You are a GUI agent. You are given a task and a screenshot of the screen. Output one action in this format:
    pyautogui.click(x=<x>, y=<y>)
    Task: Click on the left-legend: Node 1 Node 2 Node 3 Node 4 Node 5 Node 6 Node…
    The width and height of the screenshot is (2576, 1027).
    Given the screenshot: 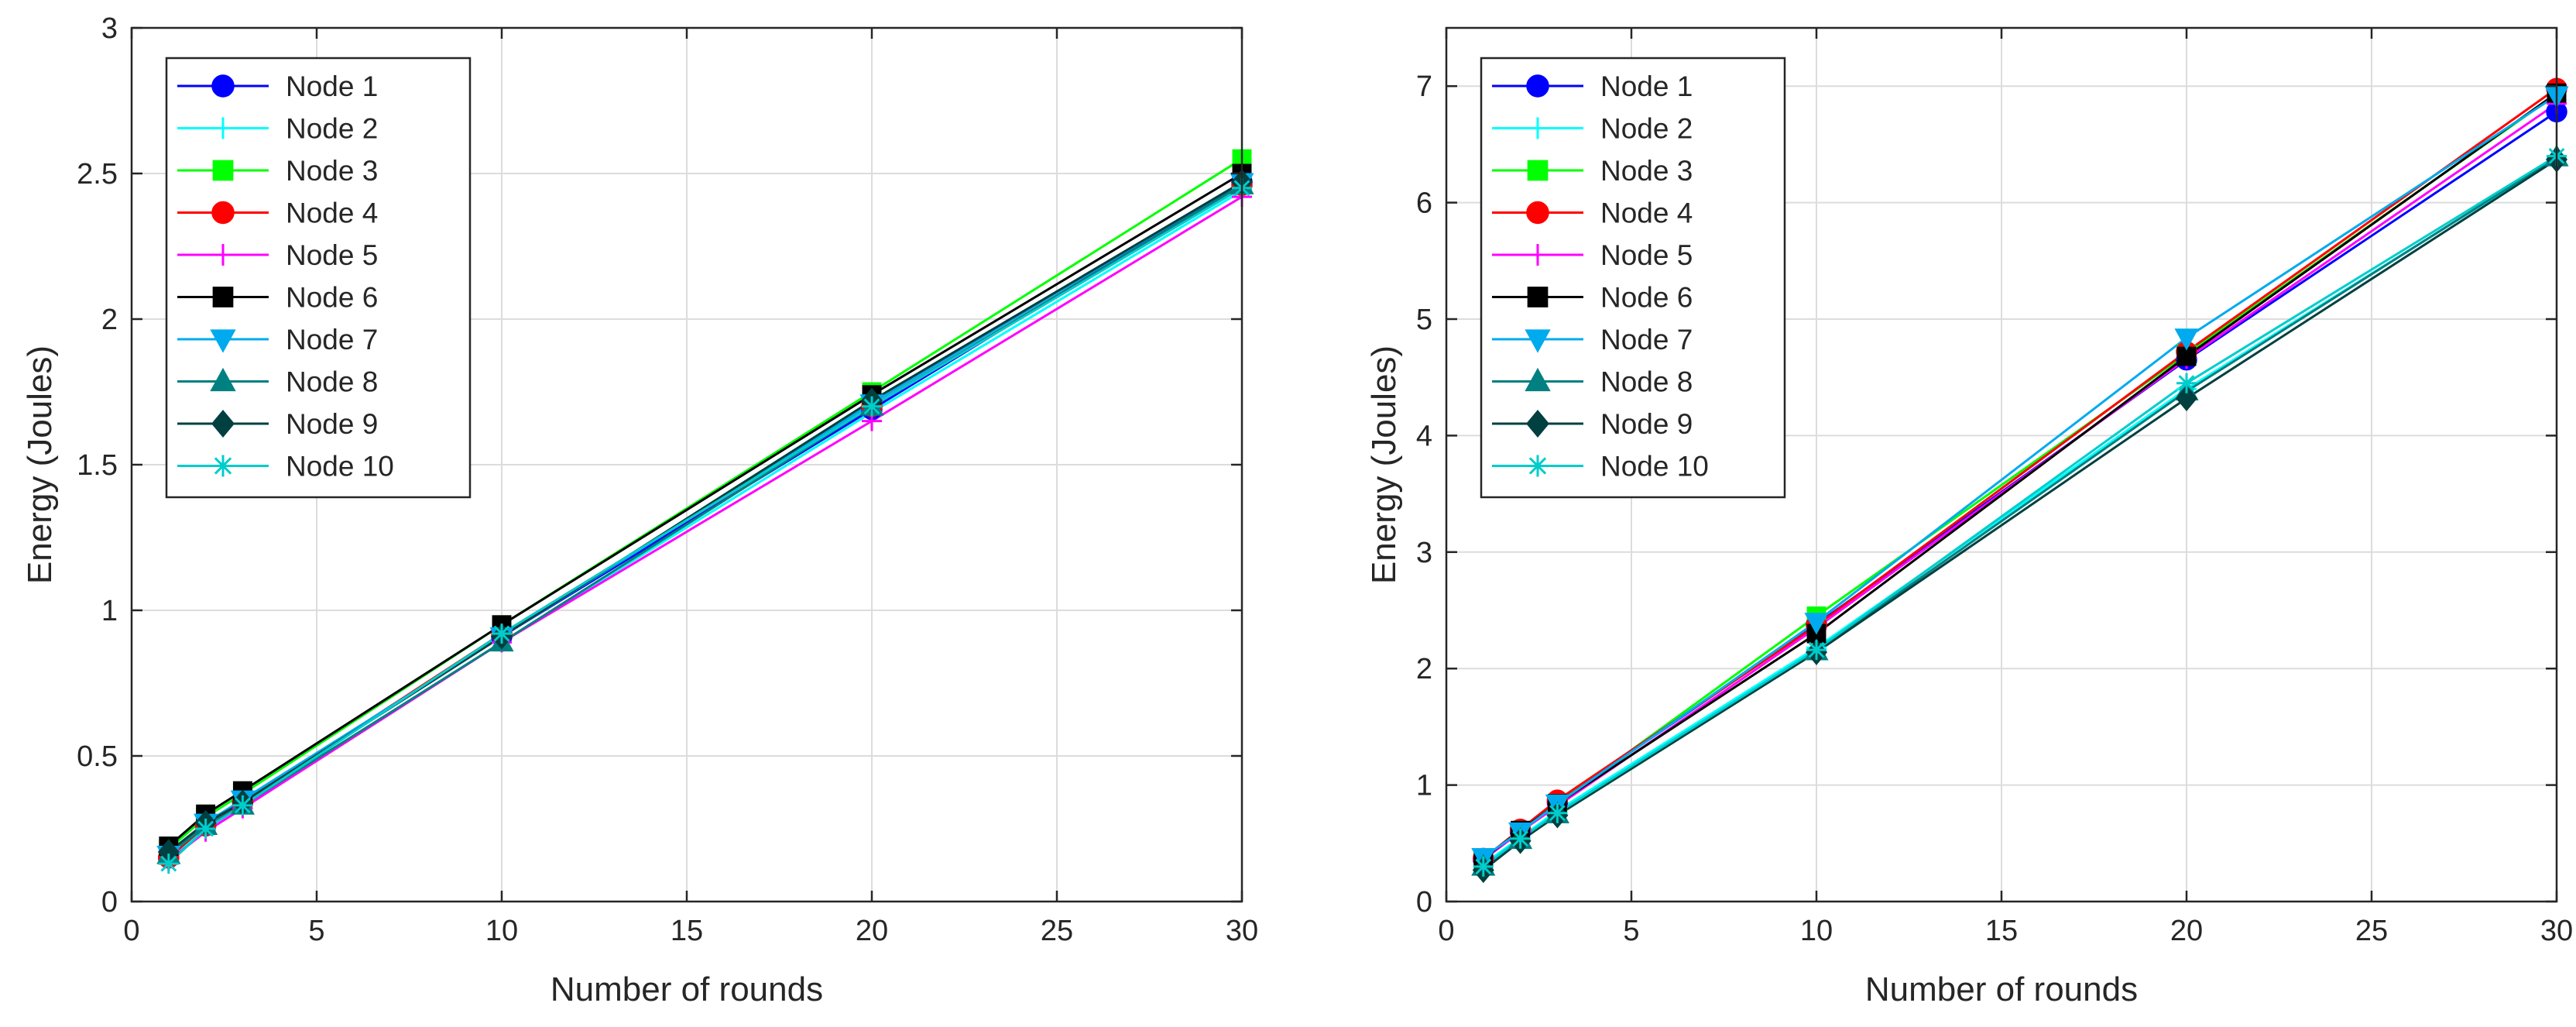 What is the action you would take?
    pyautogui.click(x=318, y=278)
    